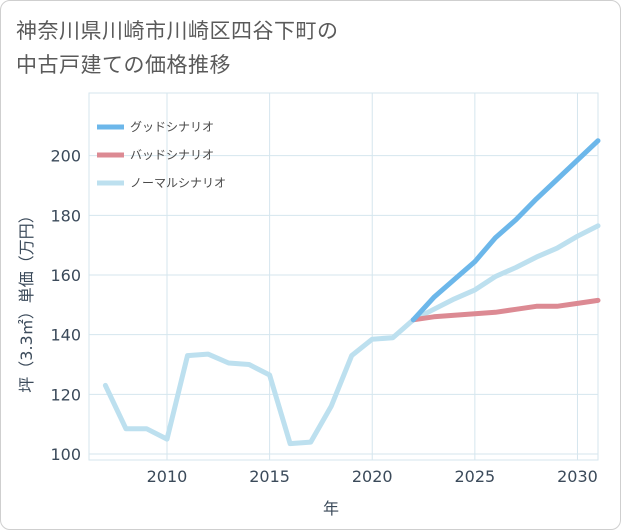  I want to click on y-tick-label: 100, so click(65, 454).